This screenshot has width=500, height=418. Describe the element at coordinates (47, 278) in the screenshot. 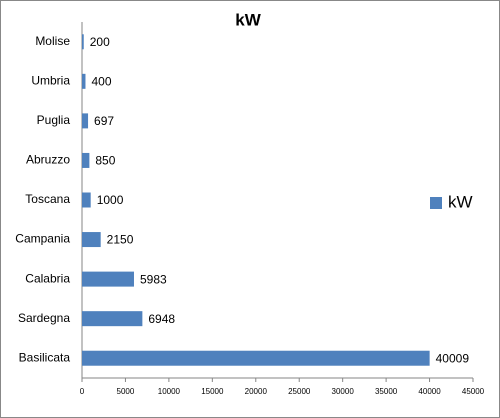

I see `y-tick-label: Calabria` at that location.